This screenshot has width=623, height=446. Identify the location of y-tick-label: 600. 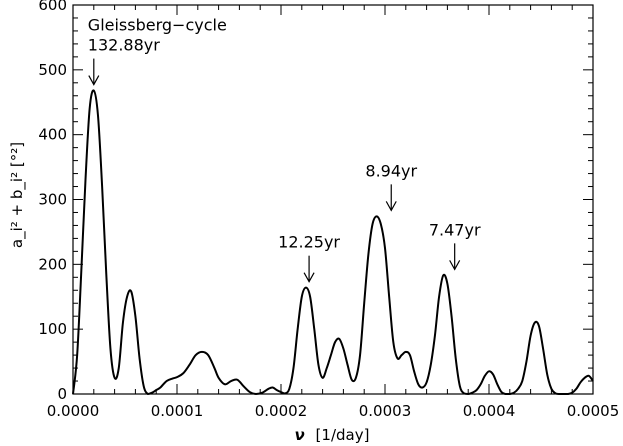
(52, 7).